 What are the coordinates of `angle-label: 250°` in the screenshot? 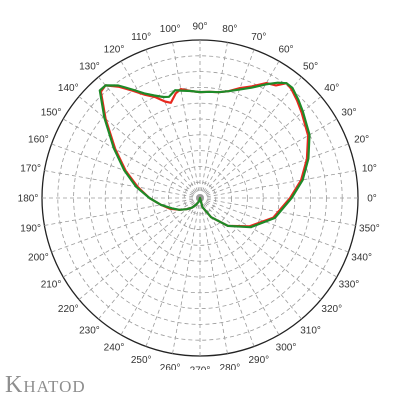 It's located at (141, 360).